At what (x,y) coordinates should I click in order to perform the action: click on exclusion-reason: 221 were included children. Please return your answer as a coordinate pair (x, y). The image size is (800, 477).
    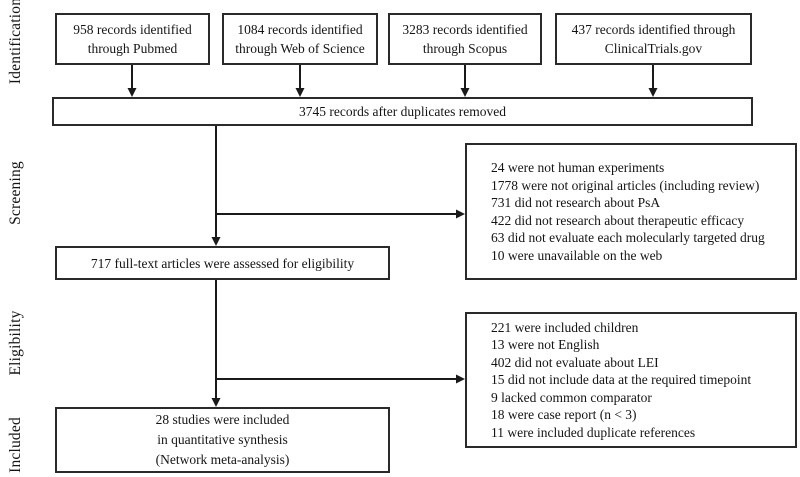
    Looking at the image, I should click on (565, 327).